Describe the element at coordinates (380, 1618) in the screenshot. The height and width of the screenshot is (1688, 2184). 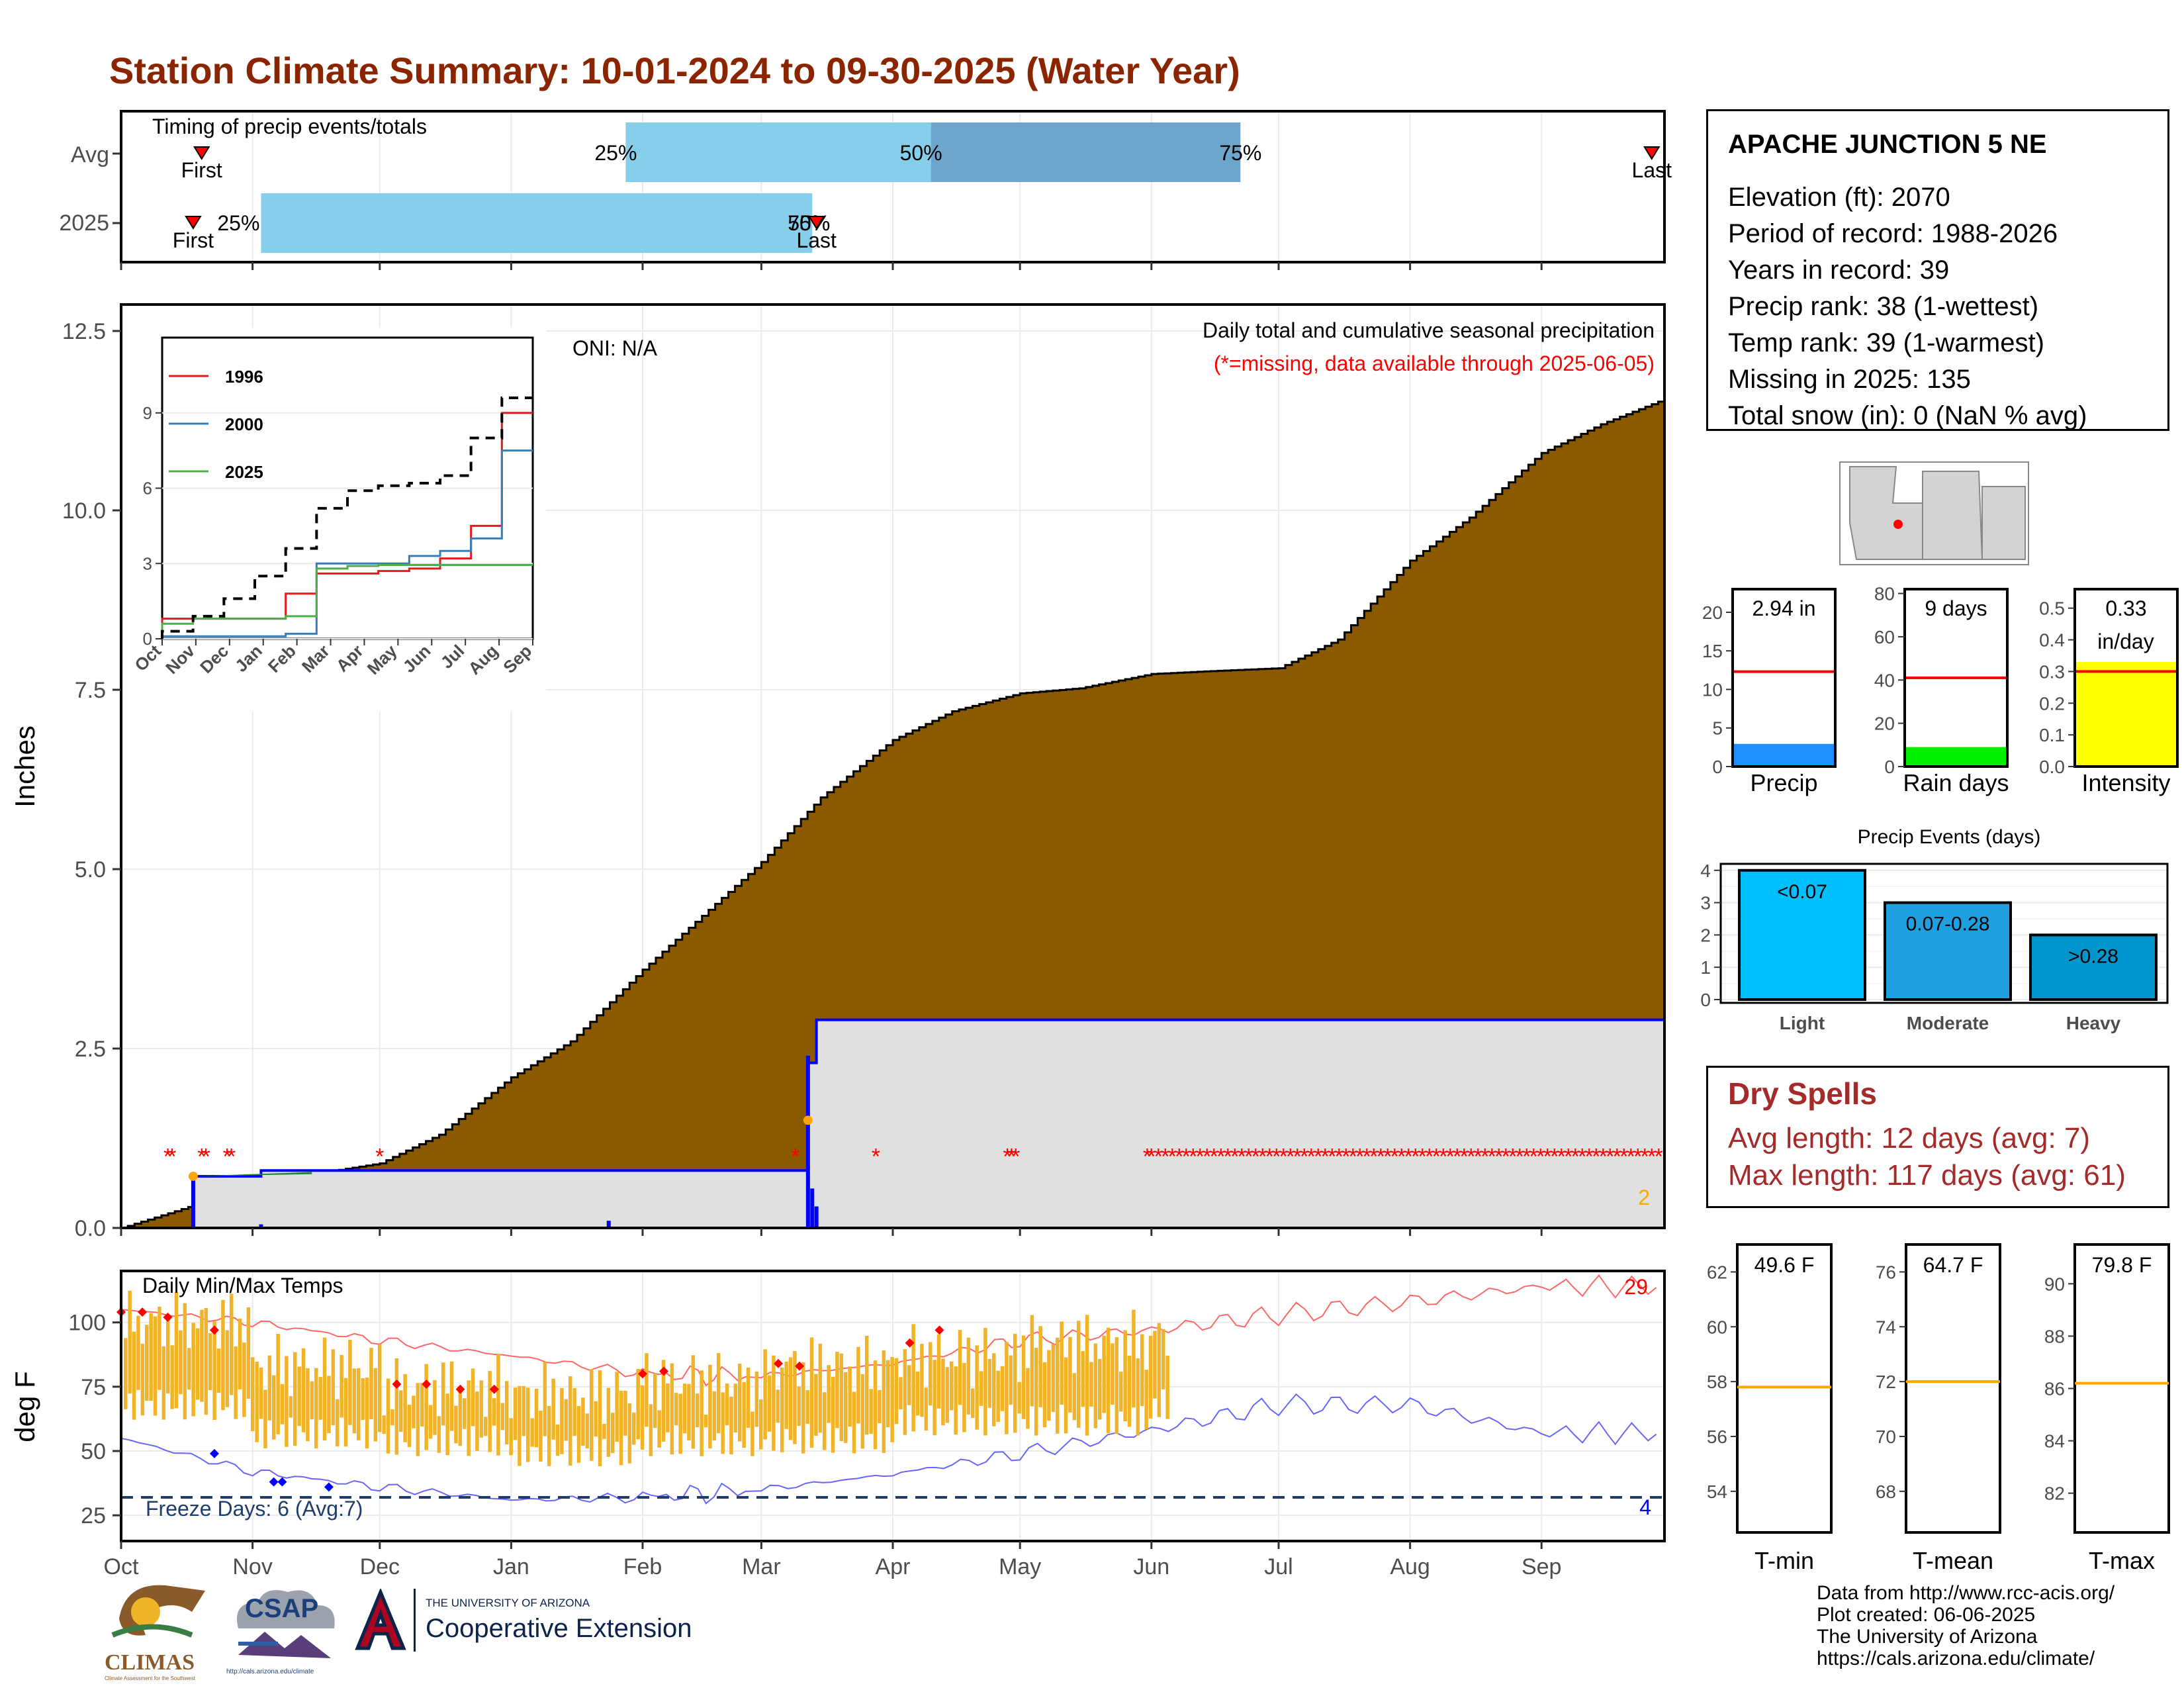
I see `ua-a-mark` at that location.